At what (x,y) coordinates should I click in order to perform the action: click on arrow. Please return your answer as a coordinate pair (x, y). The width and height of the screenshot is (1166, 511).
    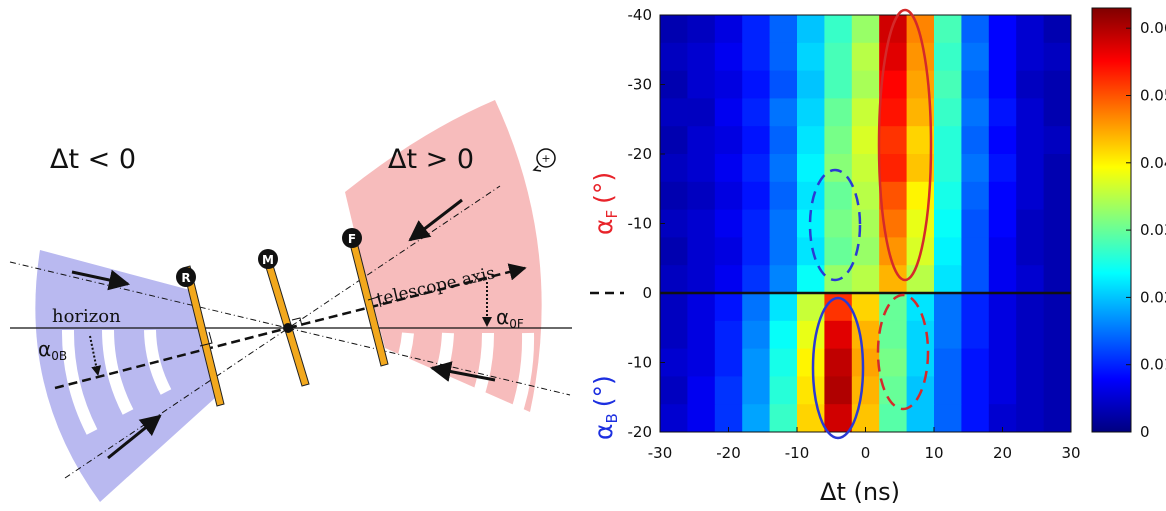
    Looking at the image, I should click on (134, 437).